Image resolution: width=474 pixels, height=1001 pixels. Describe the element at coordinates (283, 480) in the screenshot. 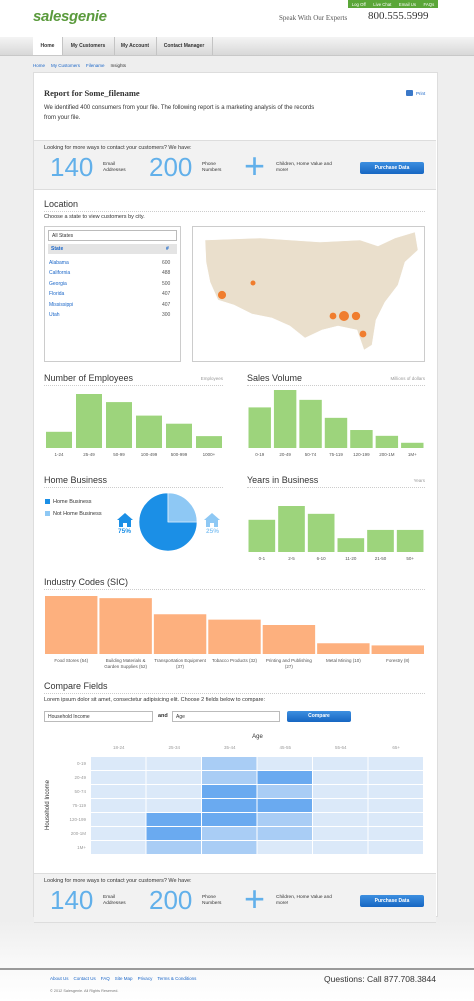

I see `chart-title: Years in Business` at that location.